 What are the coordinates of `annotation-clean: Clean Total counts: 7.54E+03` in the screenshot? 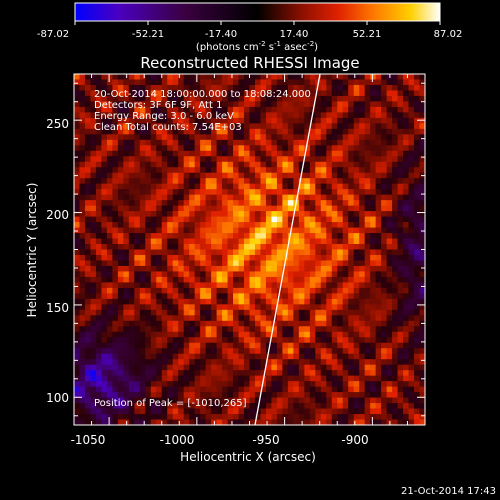 It's located at (168, 127).